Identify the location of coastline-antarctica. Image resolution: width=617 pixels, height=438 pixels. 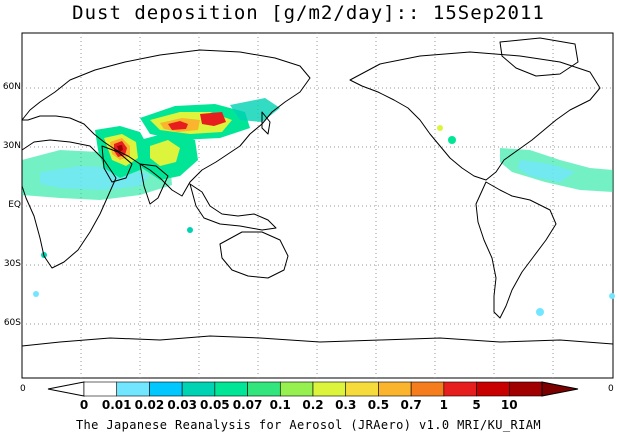
(317, 341).